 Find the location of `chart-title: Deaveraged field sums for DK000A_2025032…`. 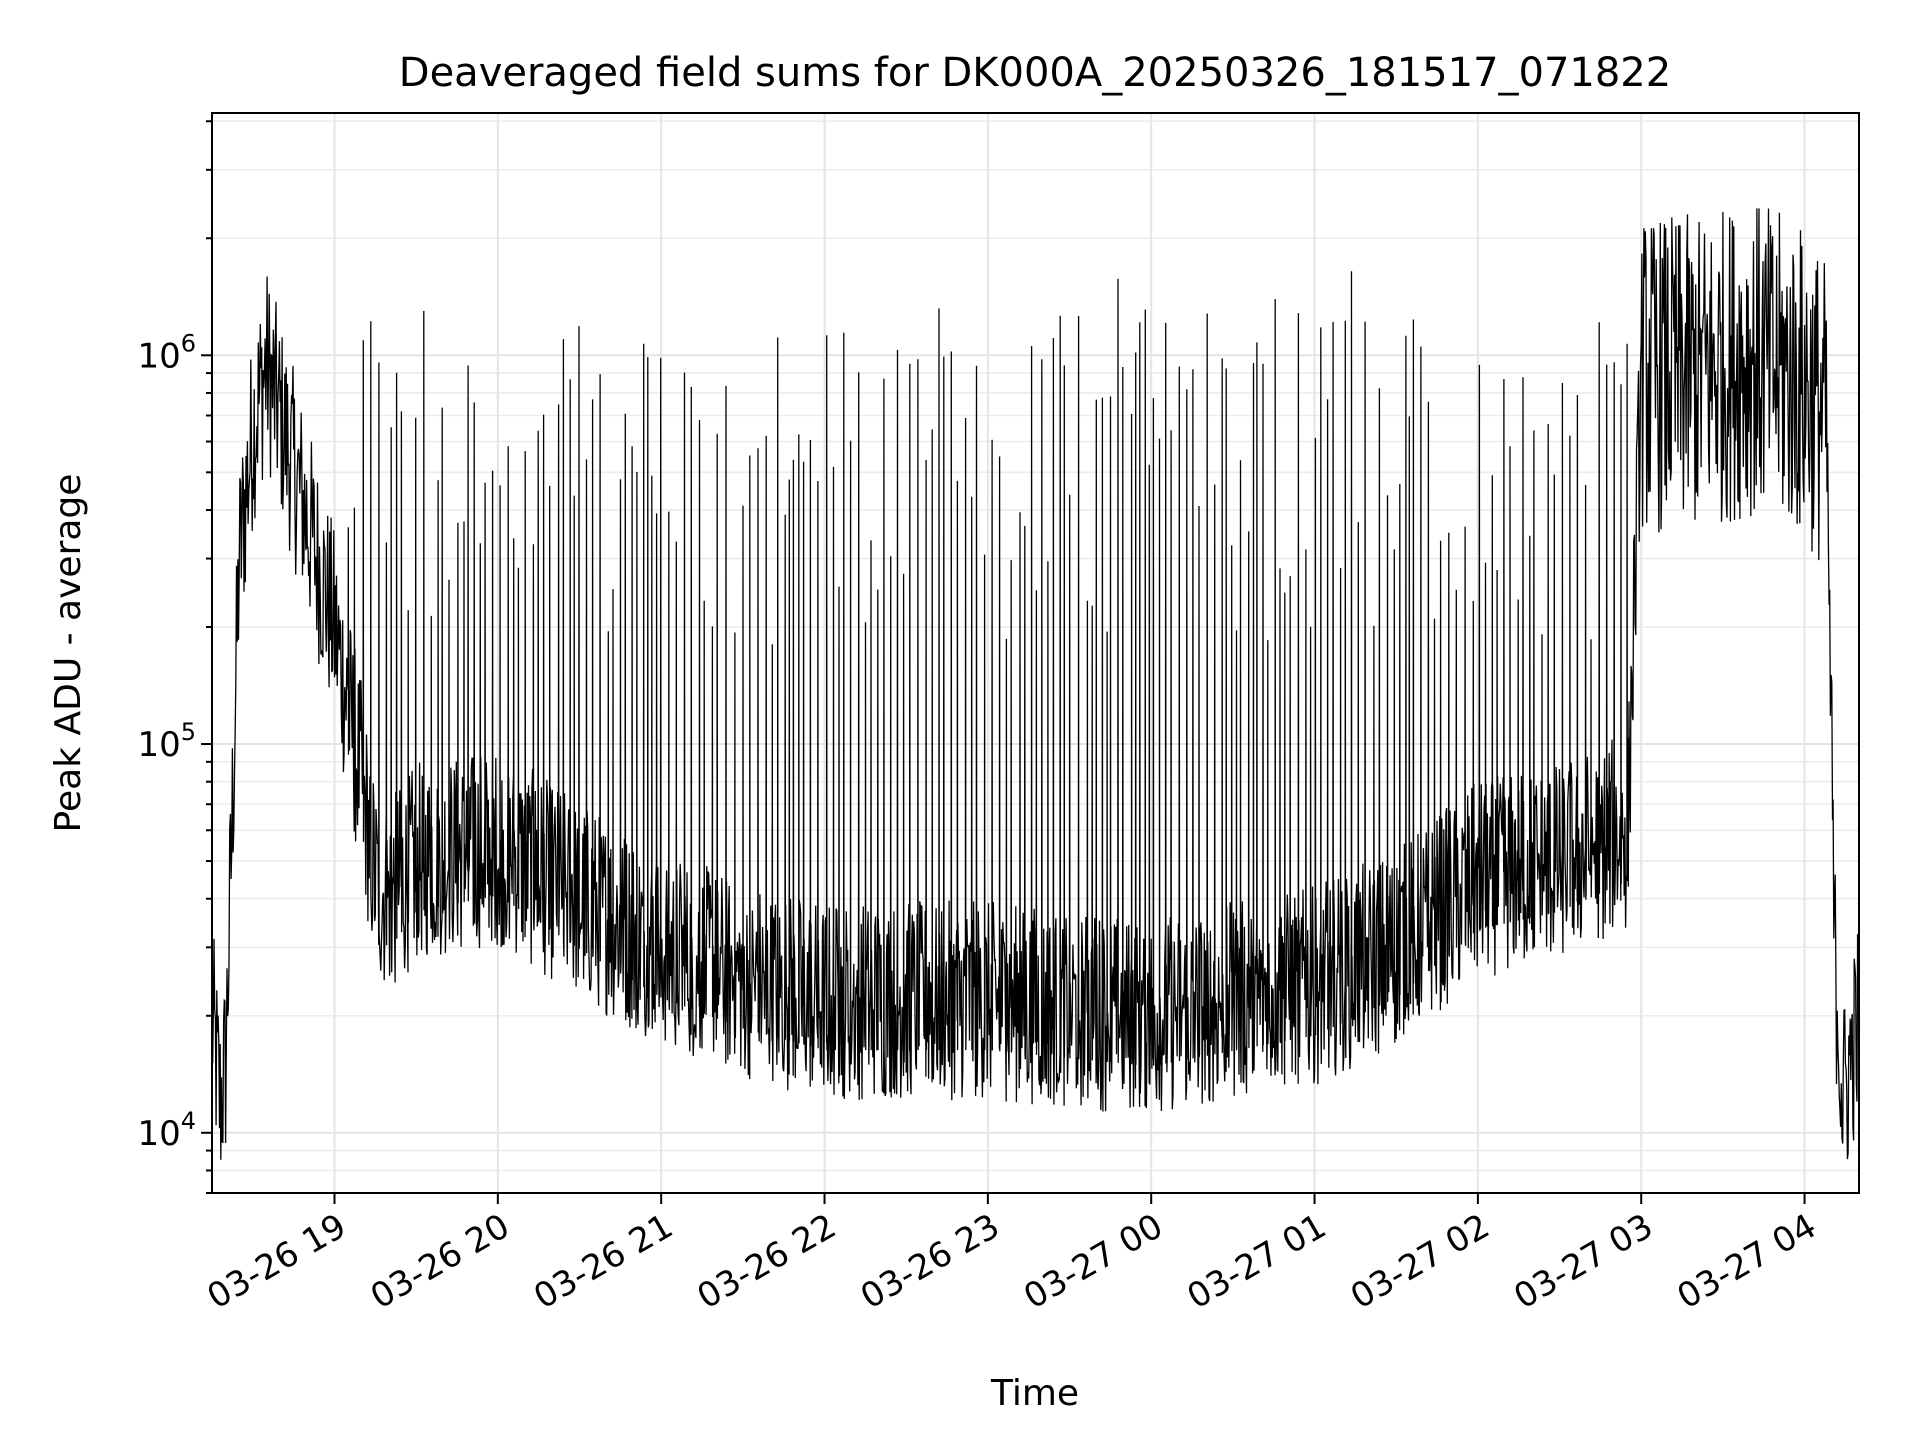

chart-title: Deaveraged field sums for DK000A_2025032… is located at coordinates (1035, 73).